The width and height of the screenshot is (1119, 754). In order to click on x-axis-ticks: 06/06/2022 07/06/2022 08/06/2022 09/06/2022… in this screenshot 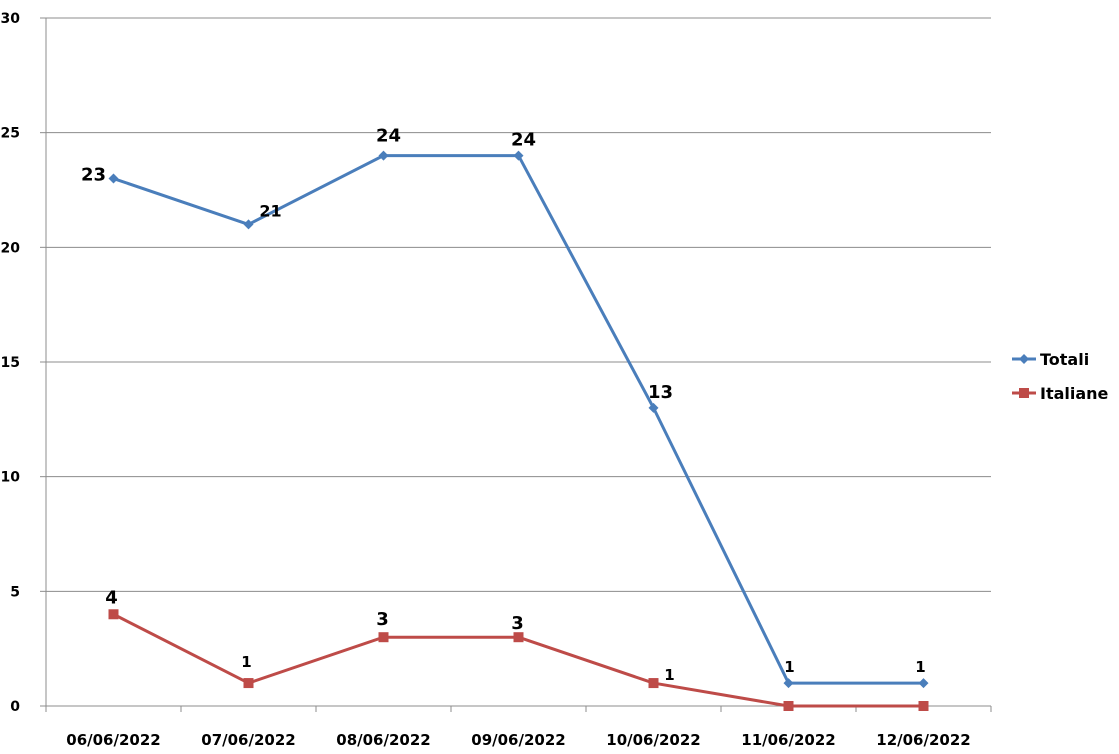, I will do `click(518, 727)`.